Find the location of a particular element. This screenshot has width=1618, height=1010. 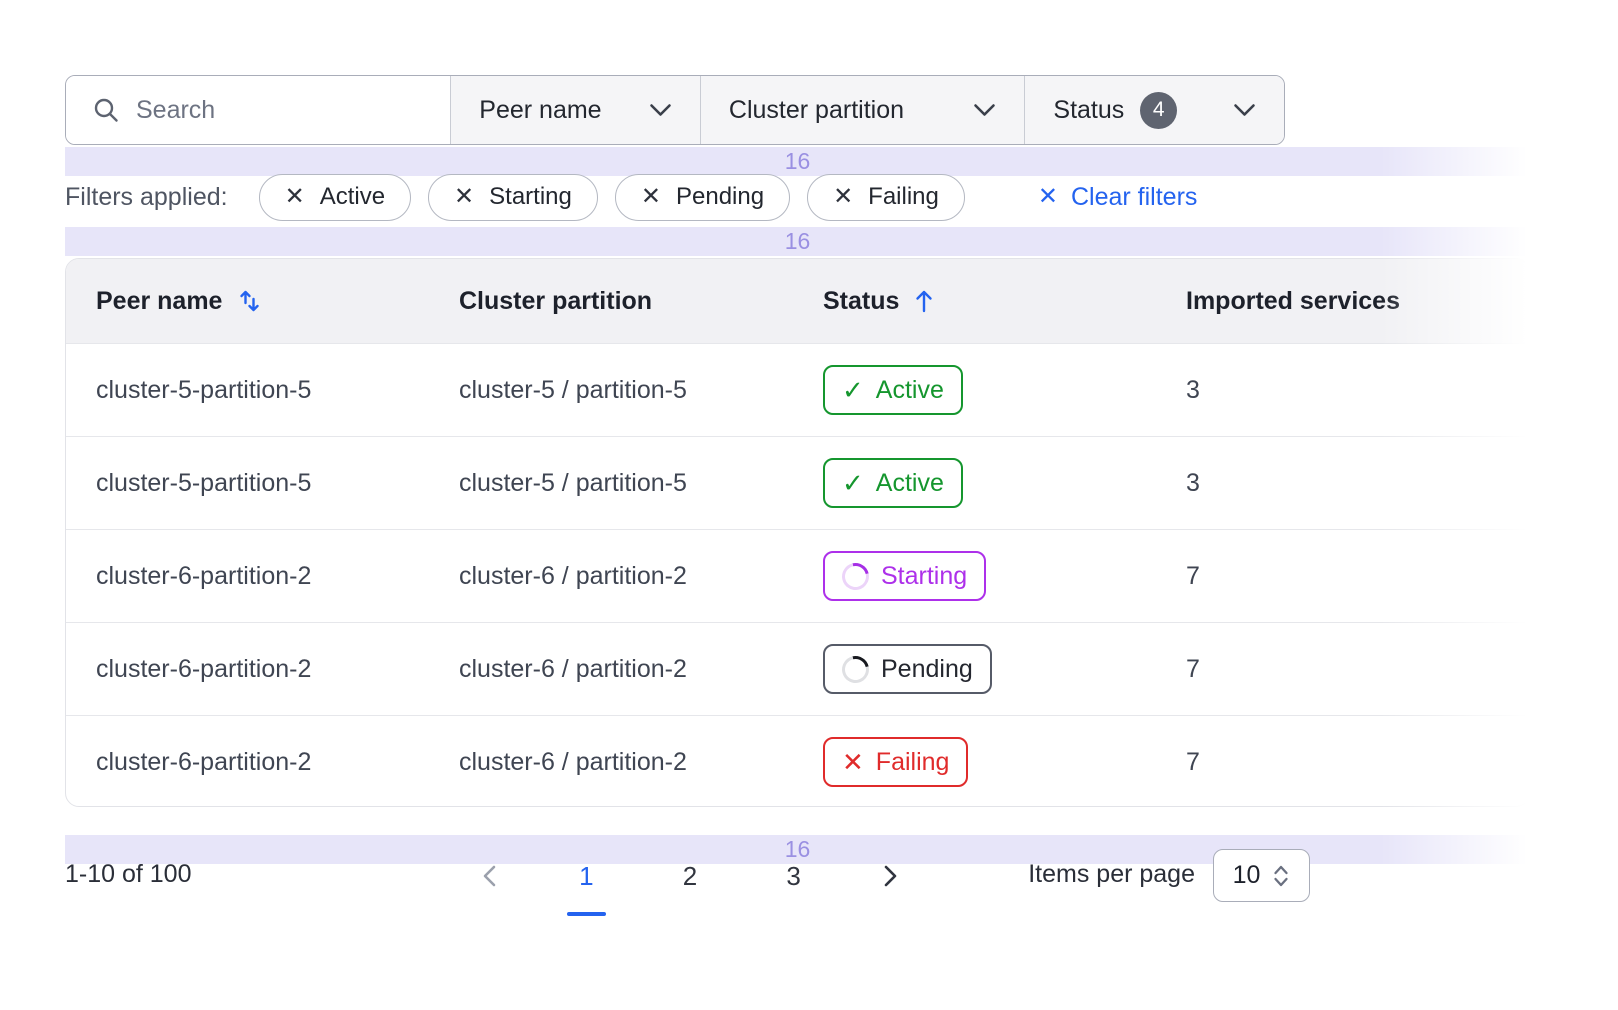

filter-chip-pending: ✕ Pending is located at coordinates (702, 197).